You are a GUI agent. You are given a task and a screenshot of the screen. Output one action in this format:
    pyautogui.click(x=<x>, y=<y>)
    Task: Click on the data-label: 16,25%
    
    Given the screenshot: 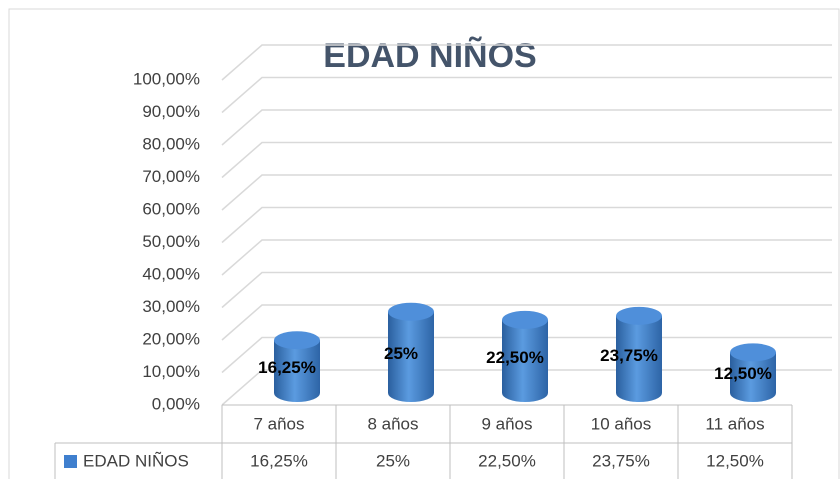 What is the action you would take?
    pyautogui.click(x=287, y=367)
    